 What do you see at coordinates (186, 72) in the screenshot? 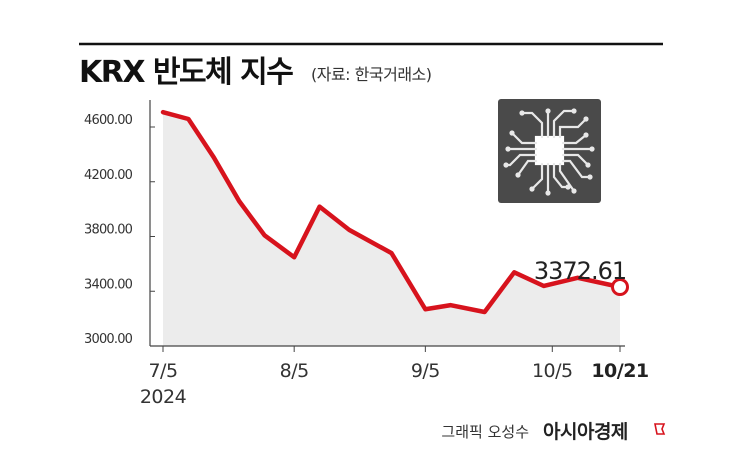
I see `chart-title: KRX 반도체 지수` at bounding box center [186, 72].